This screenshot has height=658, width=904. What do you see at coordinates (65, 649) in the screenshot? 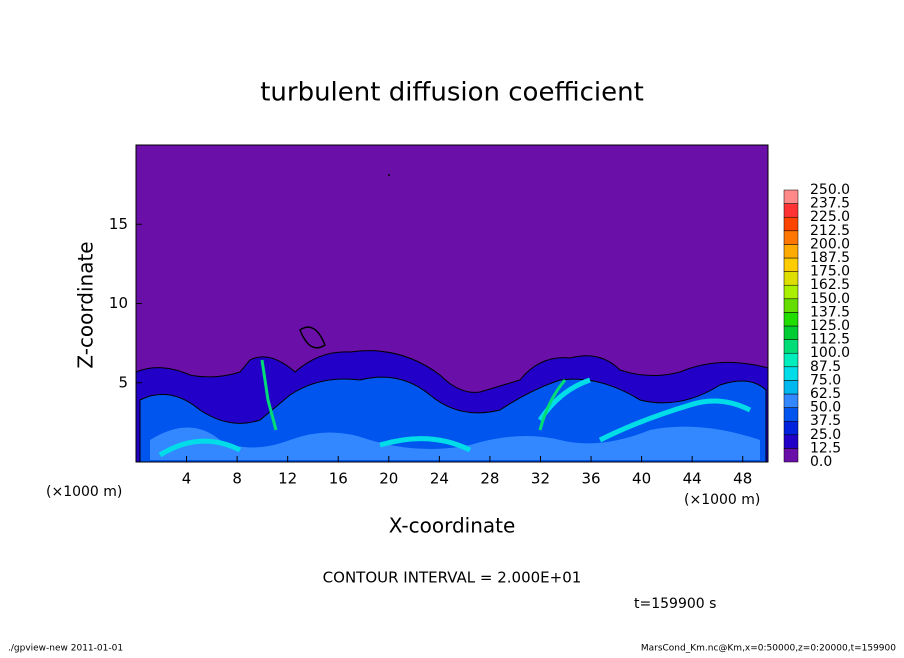
I see `footer-left: ./gpview-new 2011-01-01` at bounding box center [65, 649].